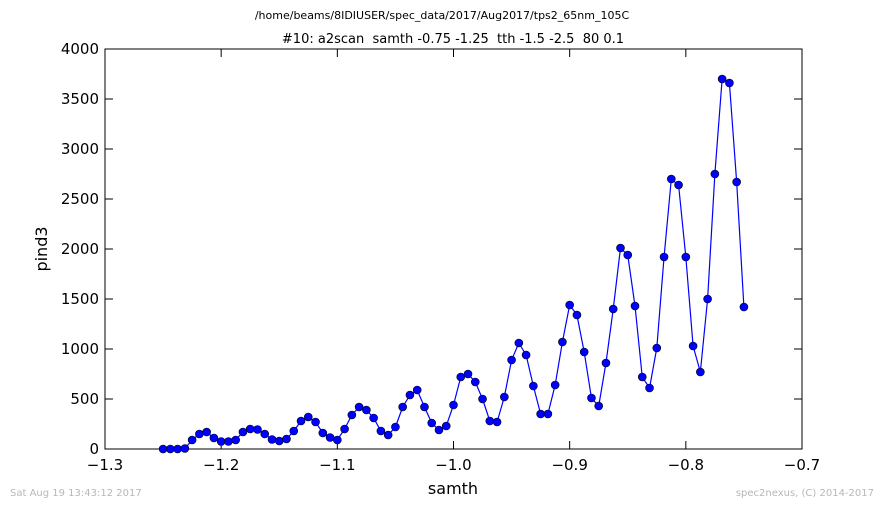 Image resolution: width=884 pixels, height=513 pixels. Describe the element at coordinates (80, 349) in the screenshot. I see `y-tick-label: 1000` at that location.